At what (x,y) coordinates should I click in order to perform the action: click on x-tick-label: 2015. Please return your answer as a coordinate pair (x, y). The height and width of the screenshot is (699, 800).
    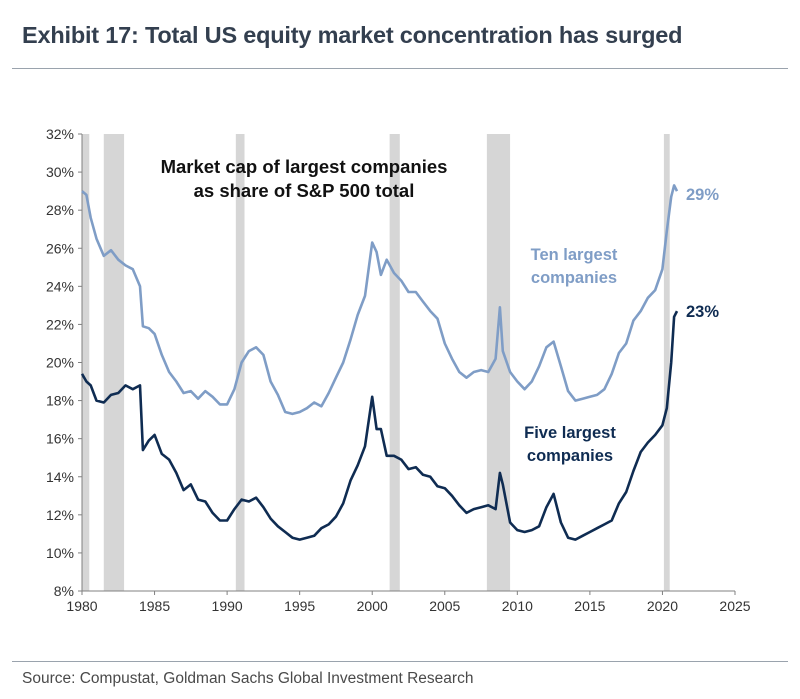
    Looking at the image, I should click on (589, 606).